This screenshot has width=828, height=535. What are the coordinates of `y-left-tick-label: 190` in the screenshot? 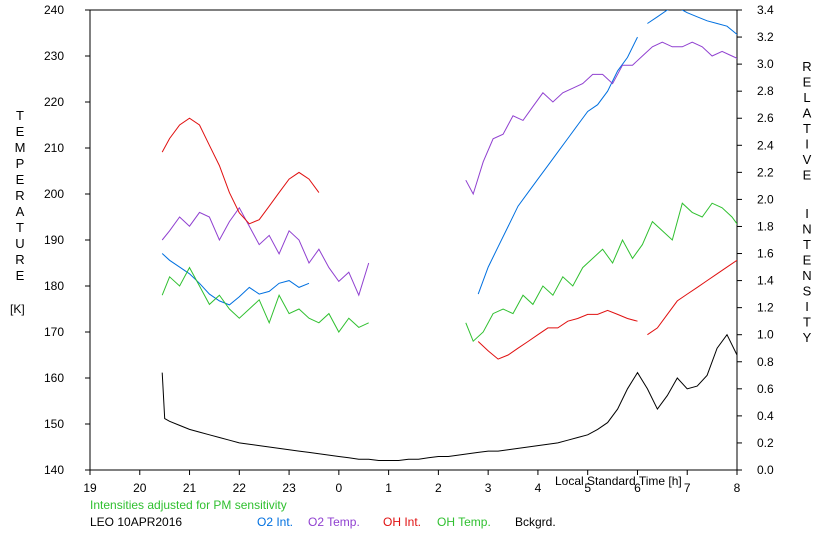 It's located at (54, 240).